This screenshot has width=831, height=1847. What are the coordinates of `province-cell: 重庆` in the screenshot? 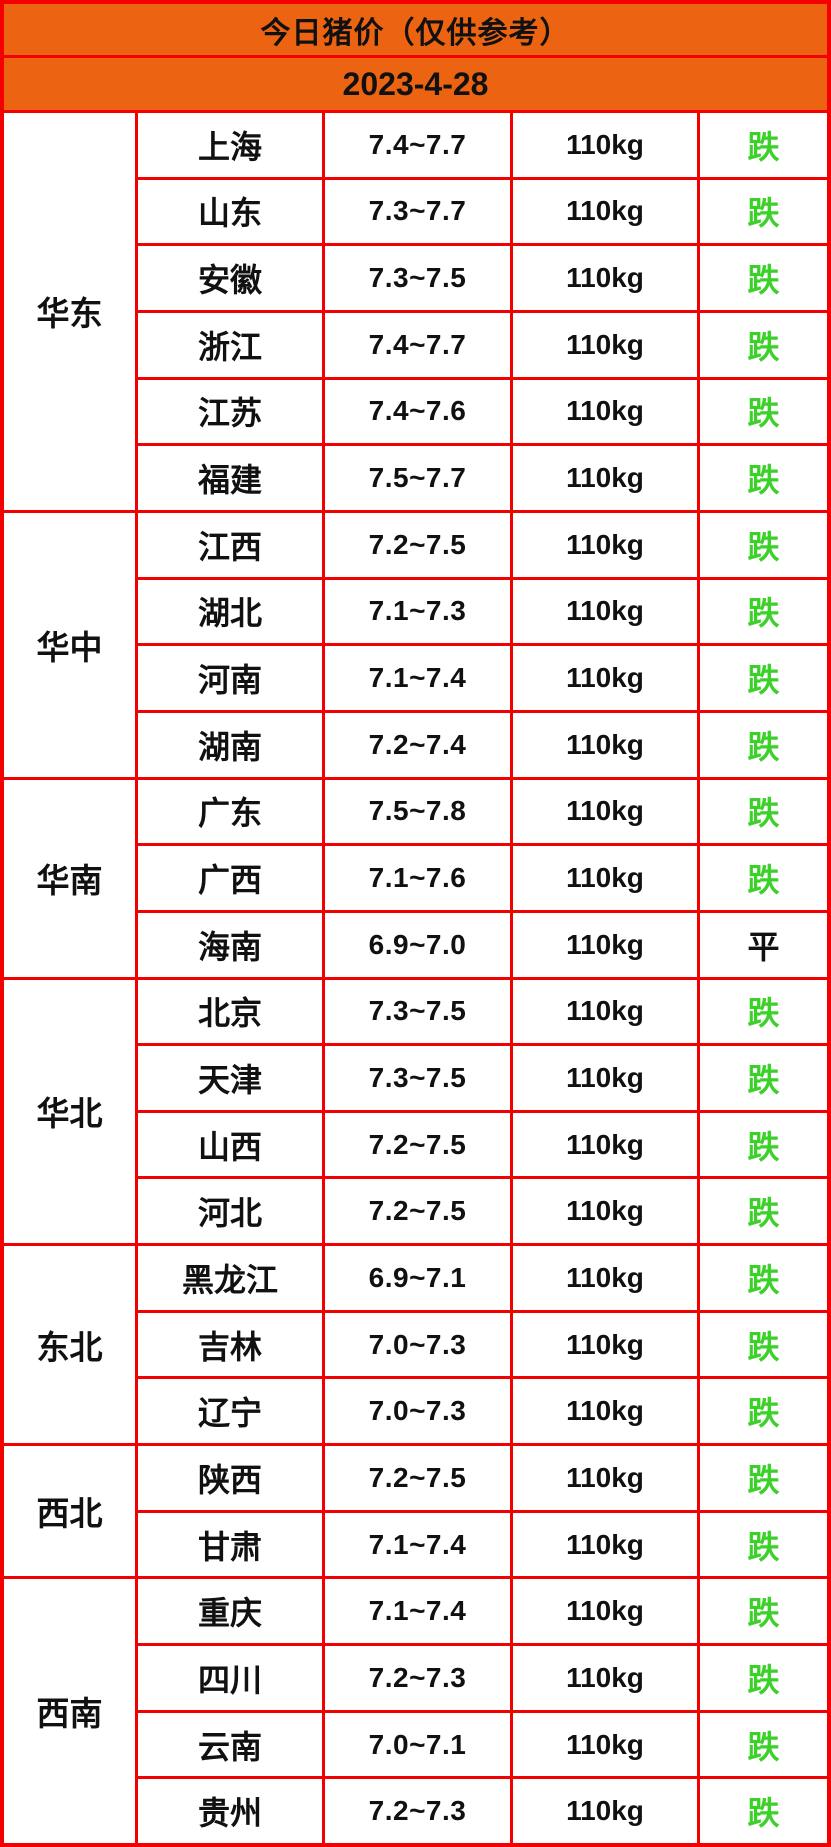 It's located at (230, 1611).